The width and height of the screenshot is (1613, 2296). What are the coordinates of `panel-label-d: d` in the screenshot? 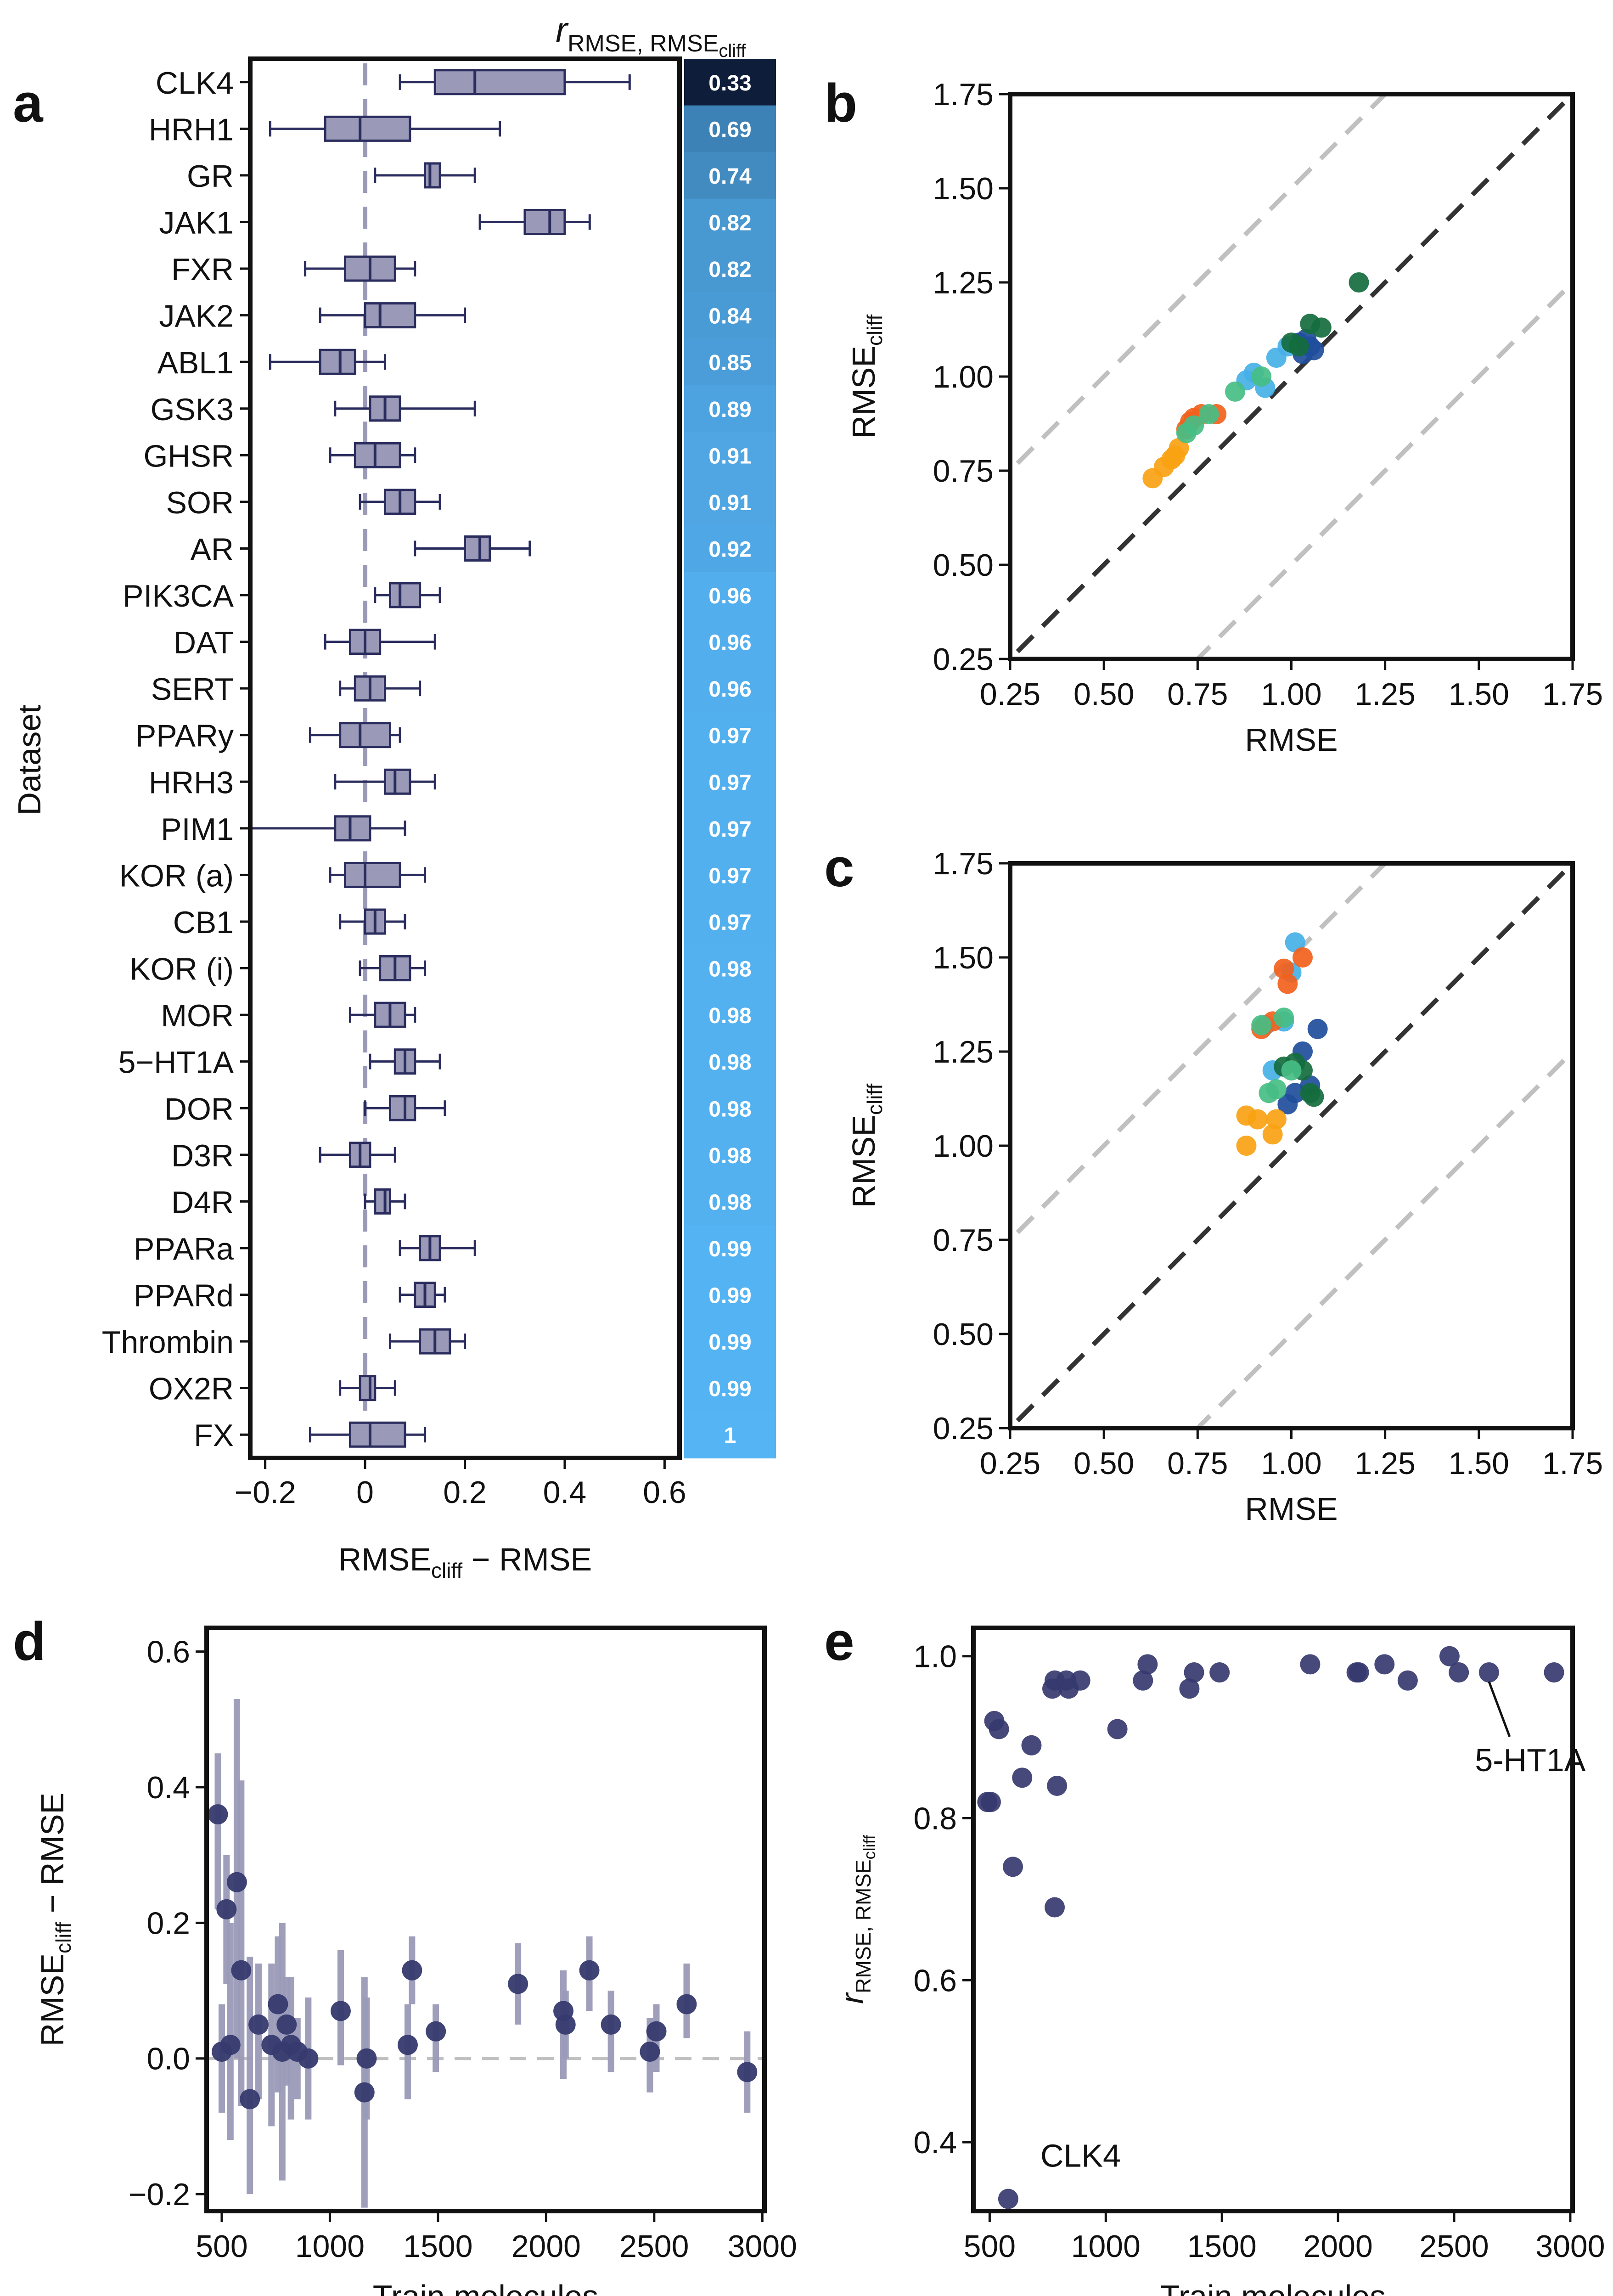 It's located at (30, 1642).